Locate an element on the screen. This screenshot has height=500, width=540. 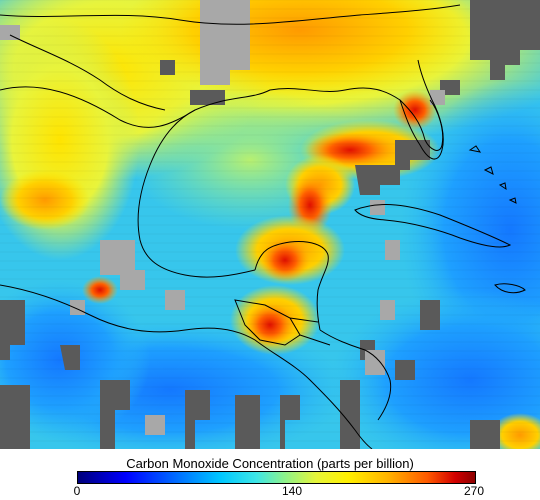
colorbar-tick-max: 270 is located at coordinates (474, 491).